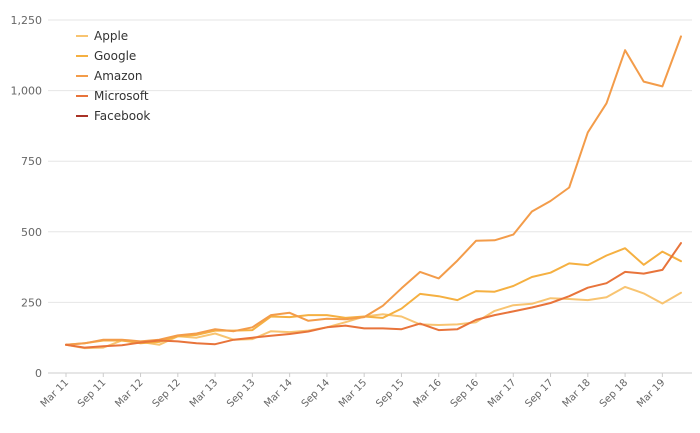  I want to click on x-tick-label: Sep 14, so click(316, 393).